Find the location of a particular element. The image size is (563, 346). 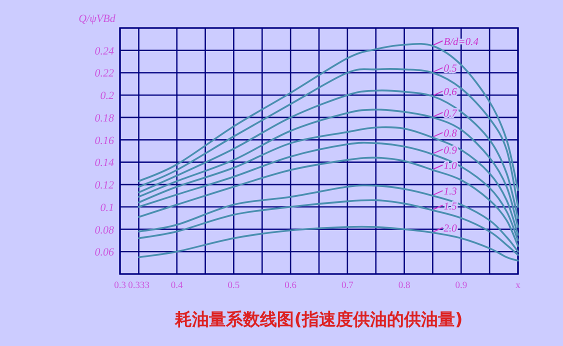

y-tick-label: 0.2 is located at coordinates (107, 96).